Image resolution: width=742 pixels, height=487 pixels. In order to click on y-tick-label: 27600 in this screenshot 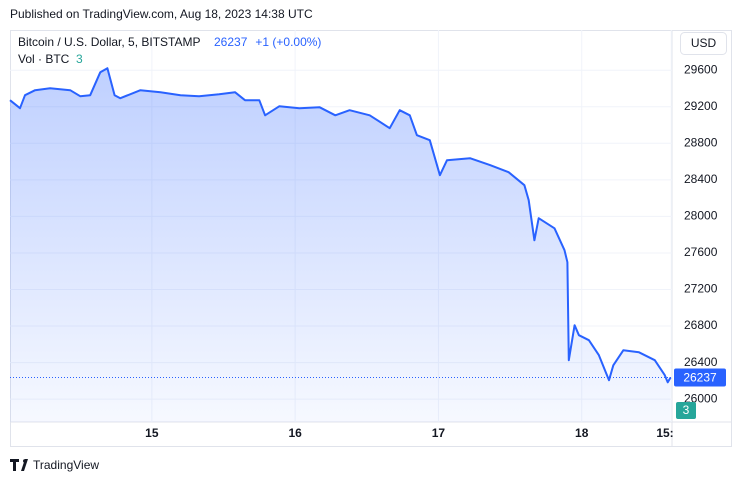, I will do `click(701, 252)`.